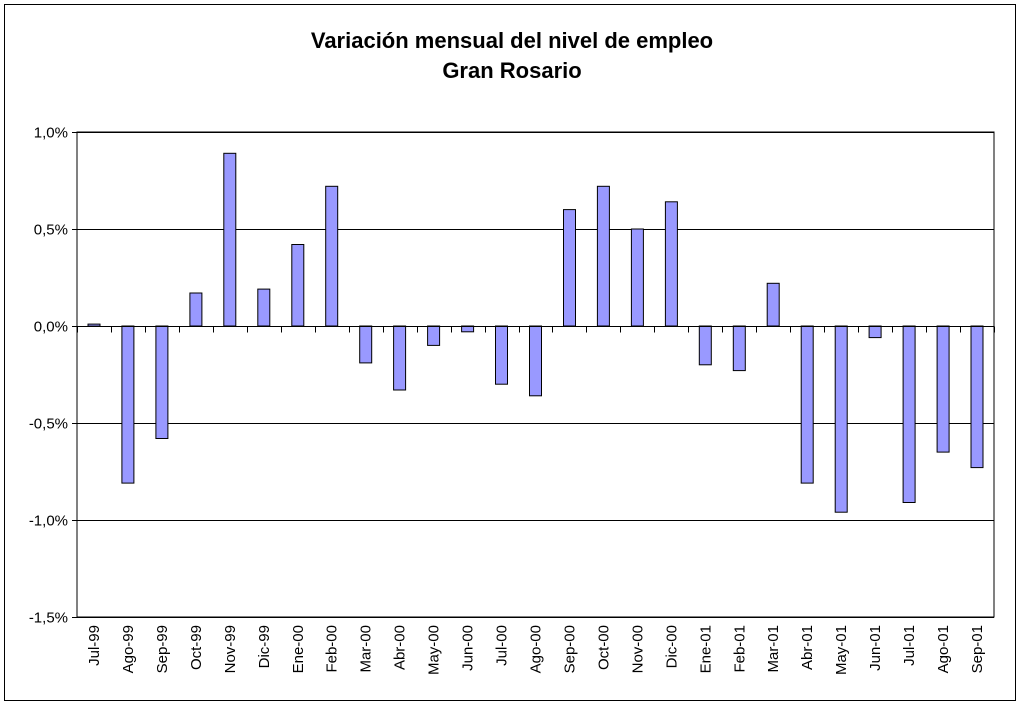  I want to click on y-tick-label: -1,5%, so click(48, 618).